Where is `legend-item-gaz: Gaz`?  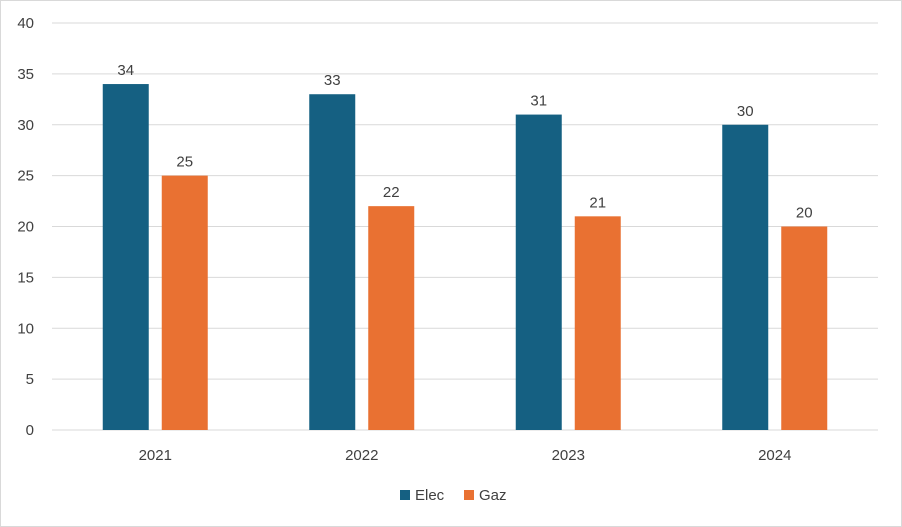
legend-item-gaz: Gaz is located at coordinates (485, 495).